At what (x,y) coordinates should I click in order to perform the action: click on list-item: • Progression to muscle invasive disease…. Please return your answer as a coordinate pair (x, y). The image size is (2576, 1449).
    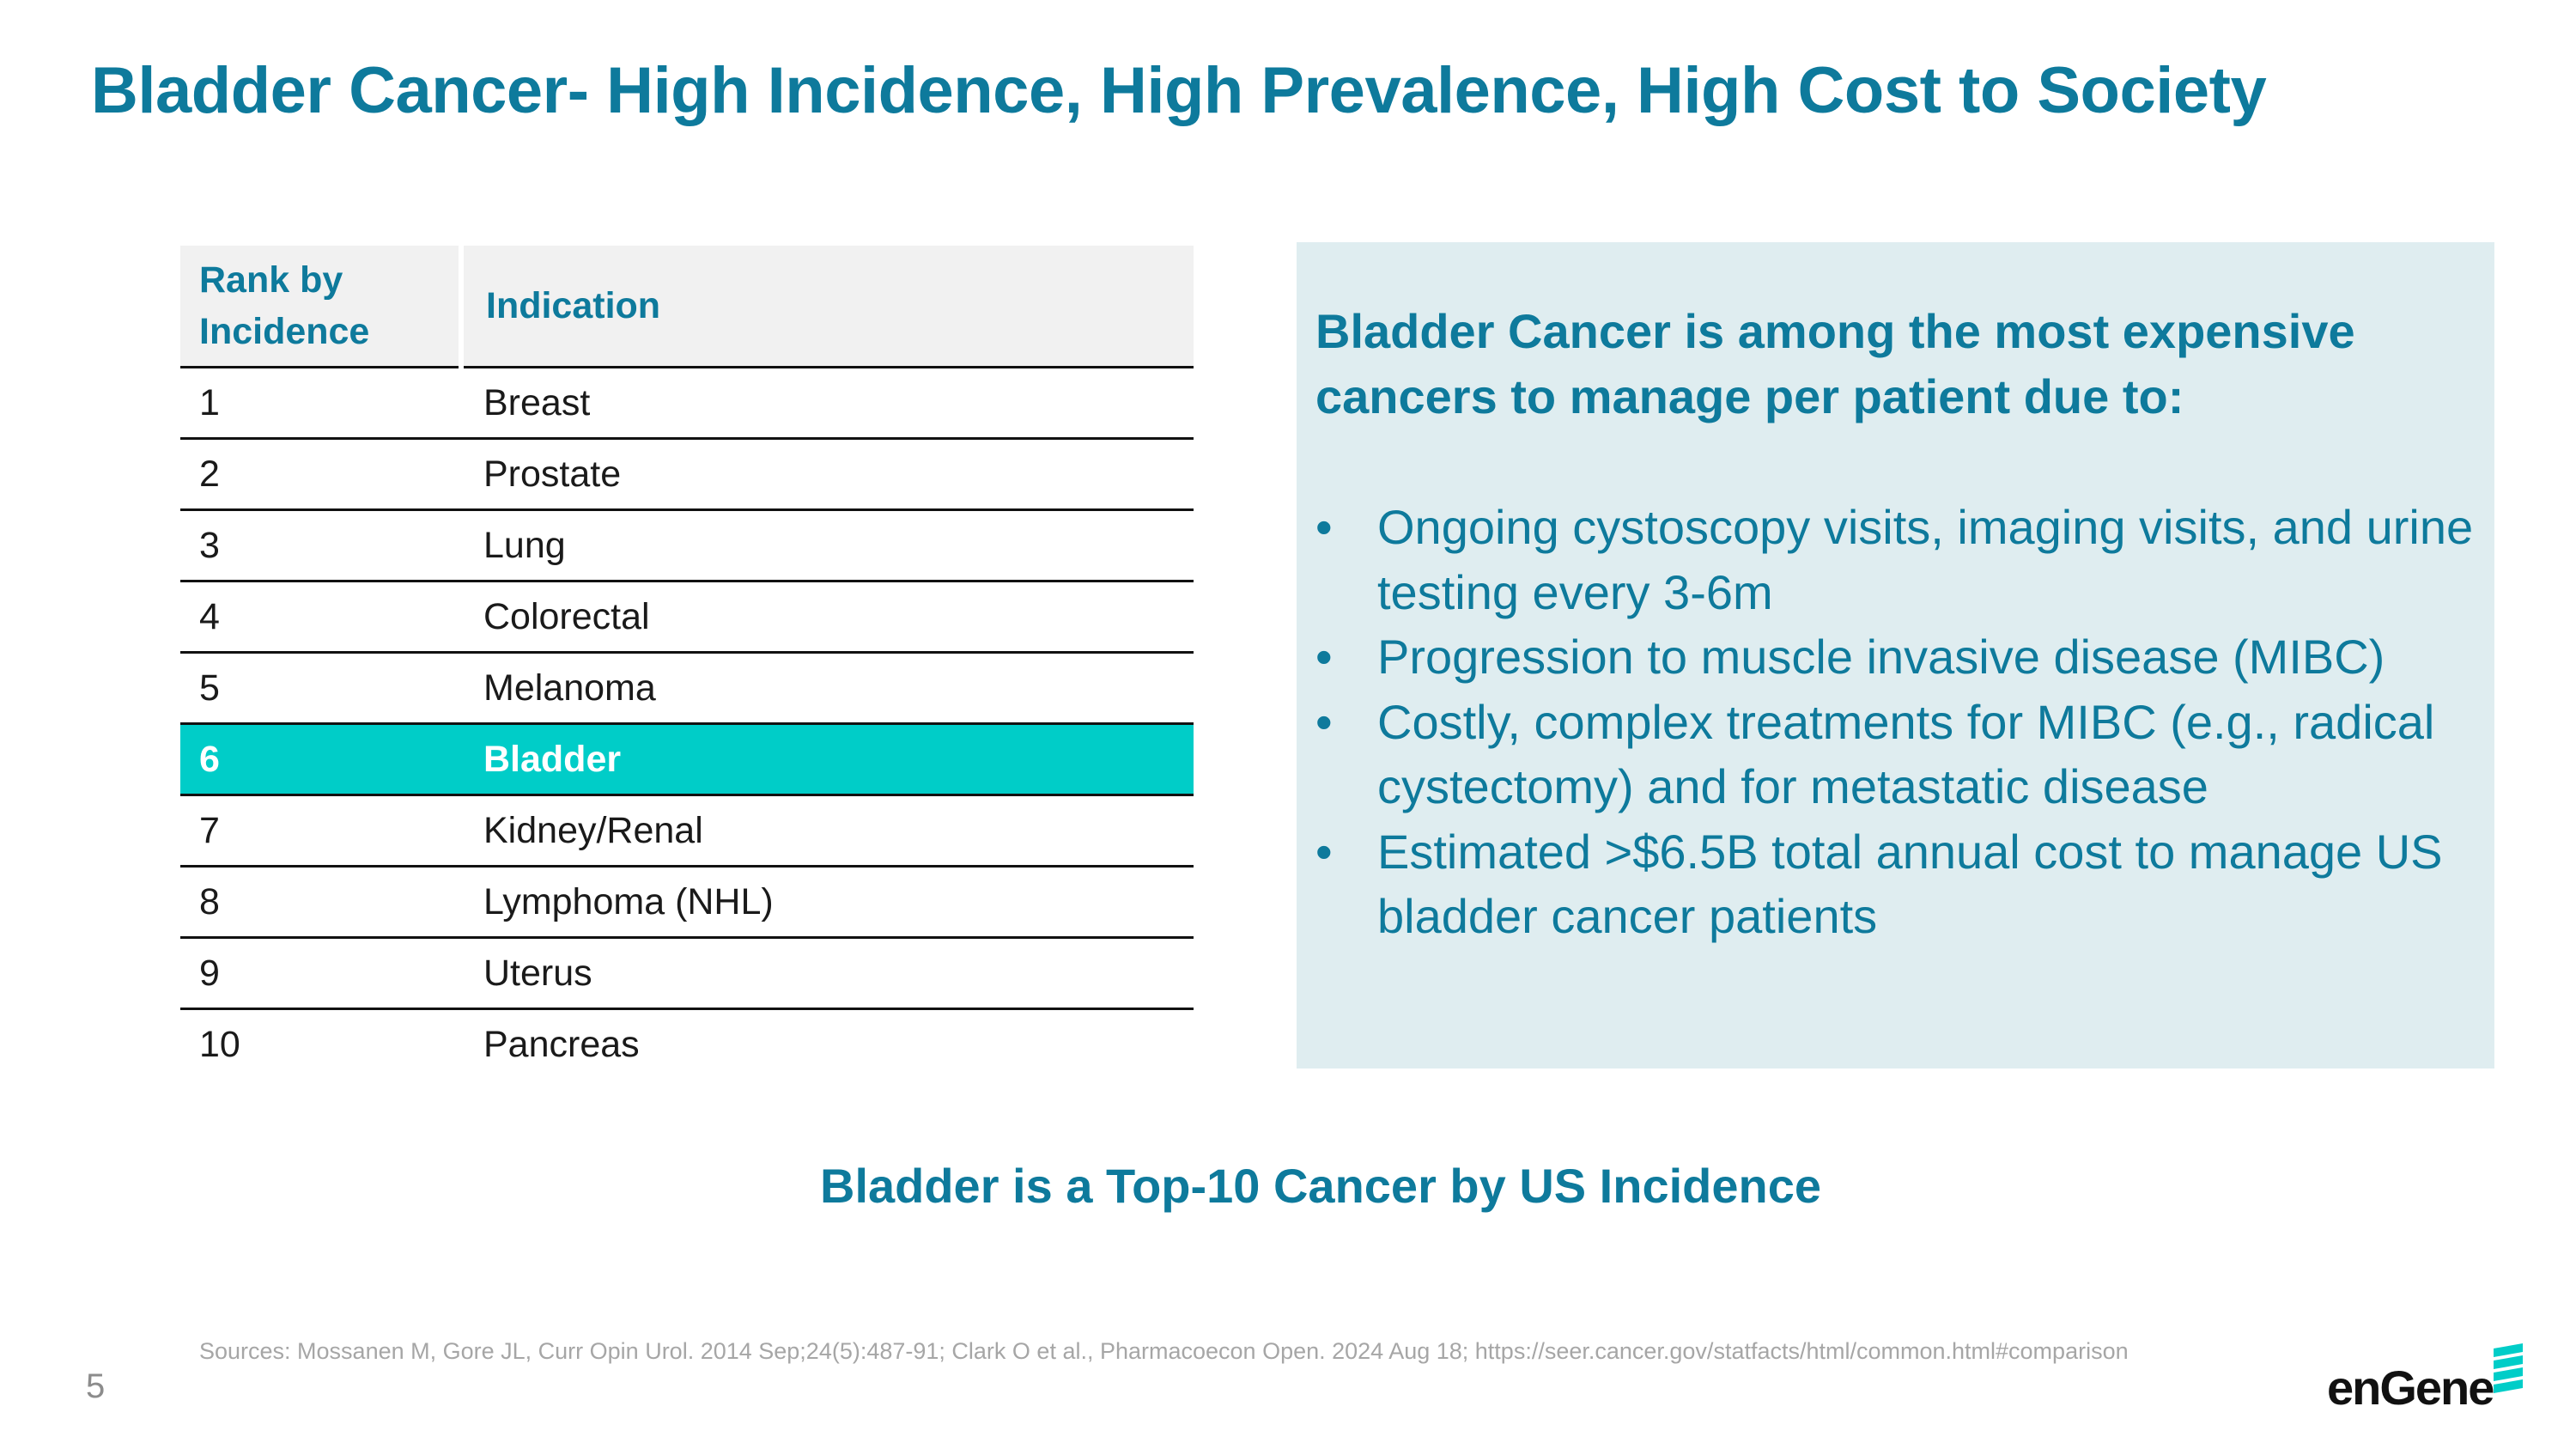
    Looking at the image, I should click on (1895, 657).